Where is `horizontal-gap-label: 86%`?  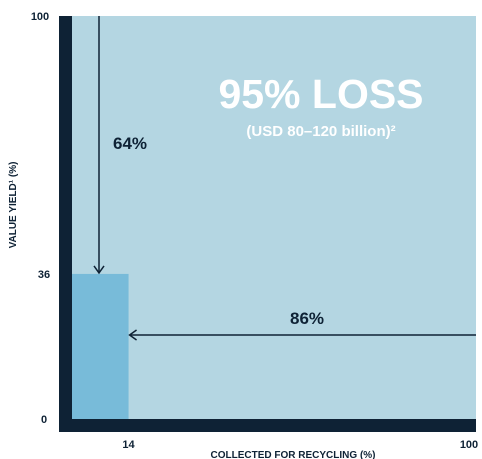 horizontal-gap-label: 86% is located at coordinates (307, 318).